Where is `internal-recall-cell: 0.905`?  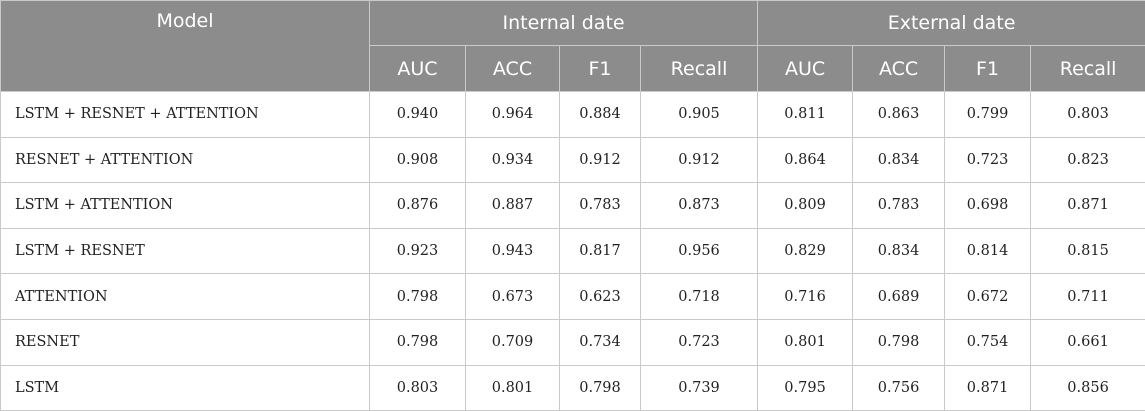 internal-recall-cell: 0.905 is located at coordinates (699, 114).